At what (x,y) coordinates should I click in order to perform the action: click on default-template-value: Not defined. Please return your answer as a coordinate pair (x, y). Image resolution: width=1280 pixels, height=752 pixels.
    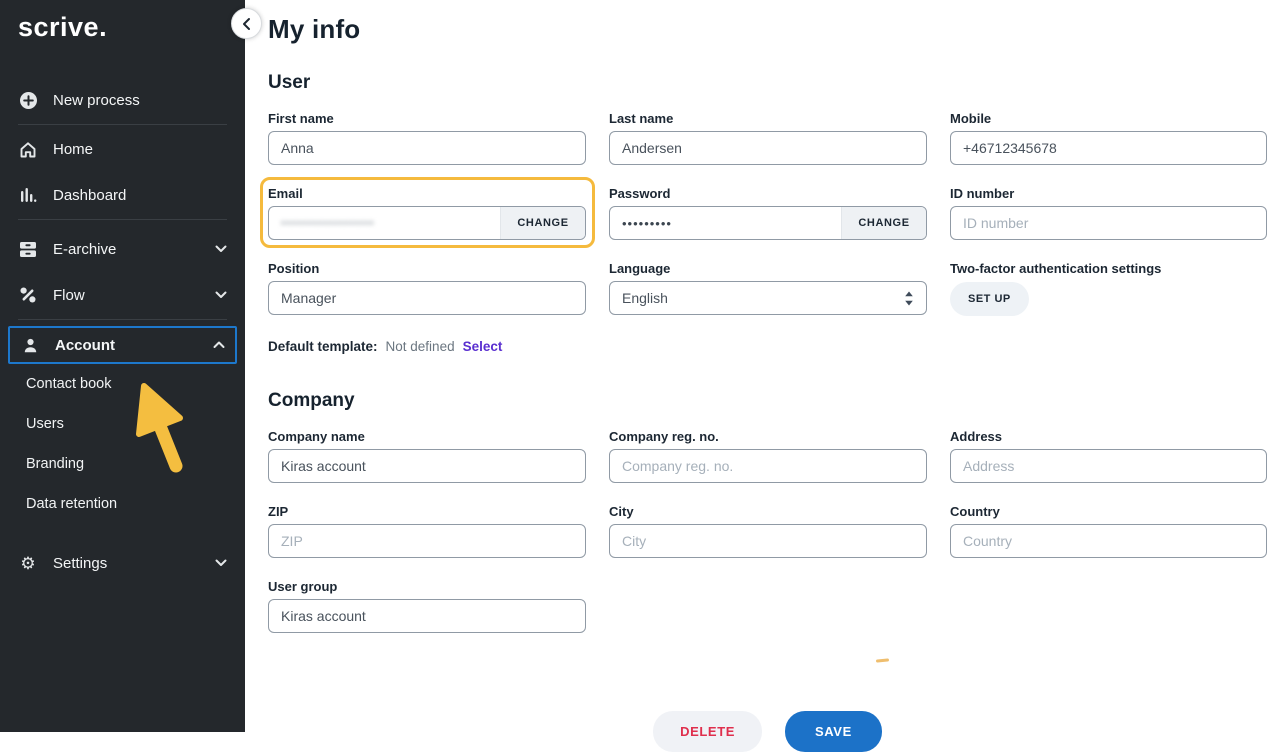
    Looking at the image, I should click on (420, 346).